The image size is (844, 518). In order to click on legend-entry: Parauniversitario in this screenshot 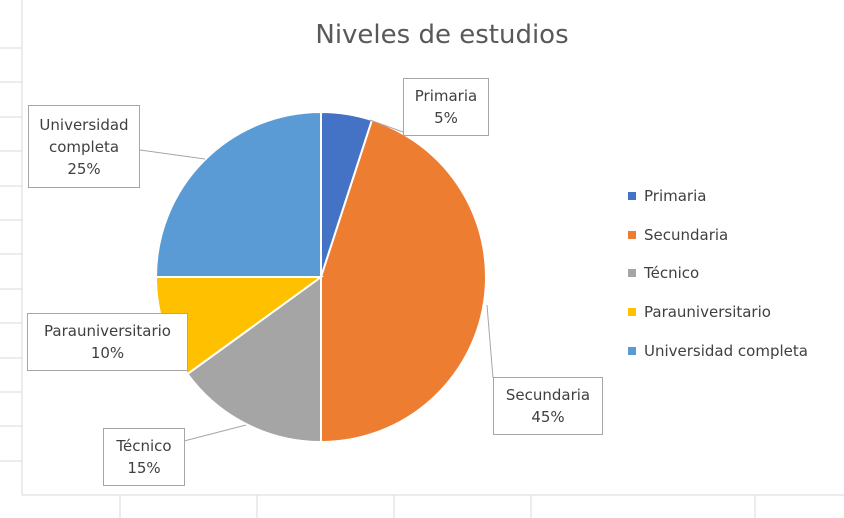, I will do `click(699, 312)`.